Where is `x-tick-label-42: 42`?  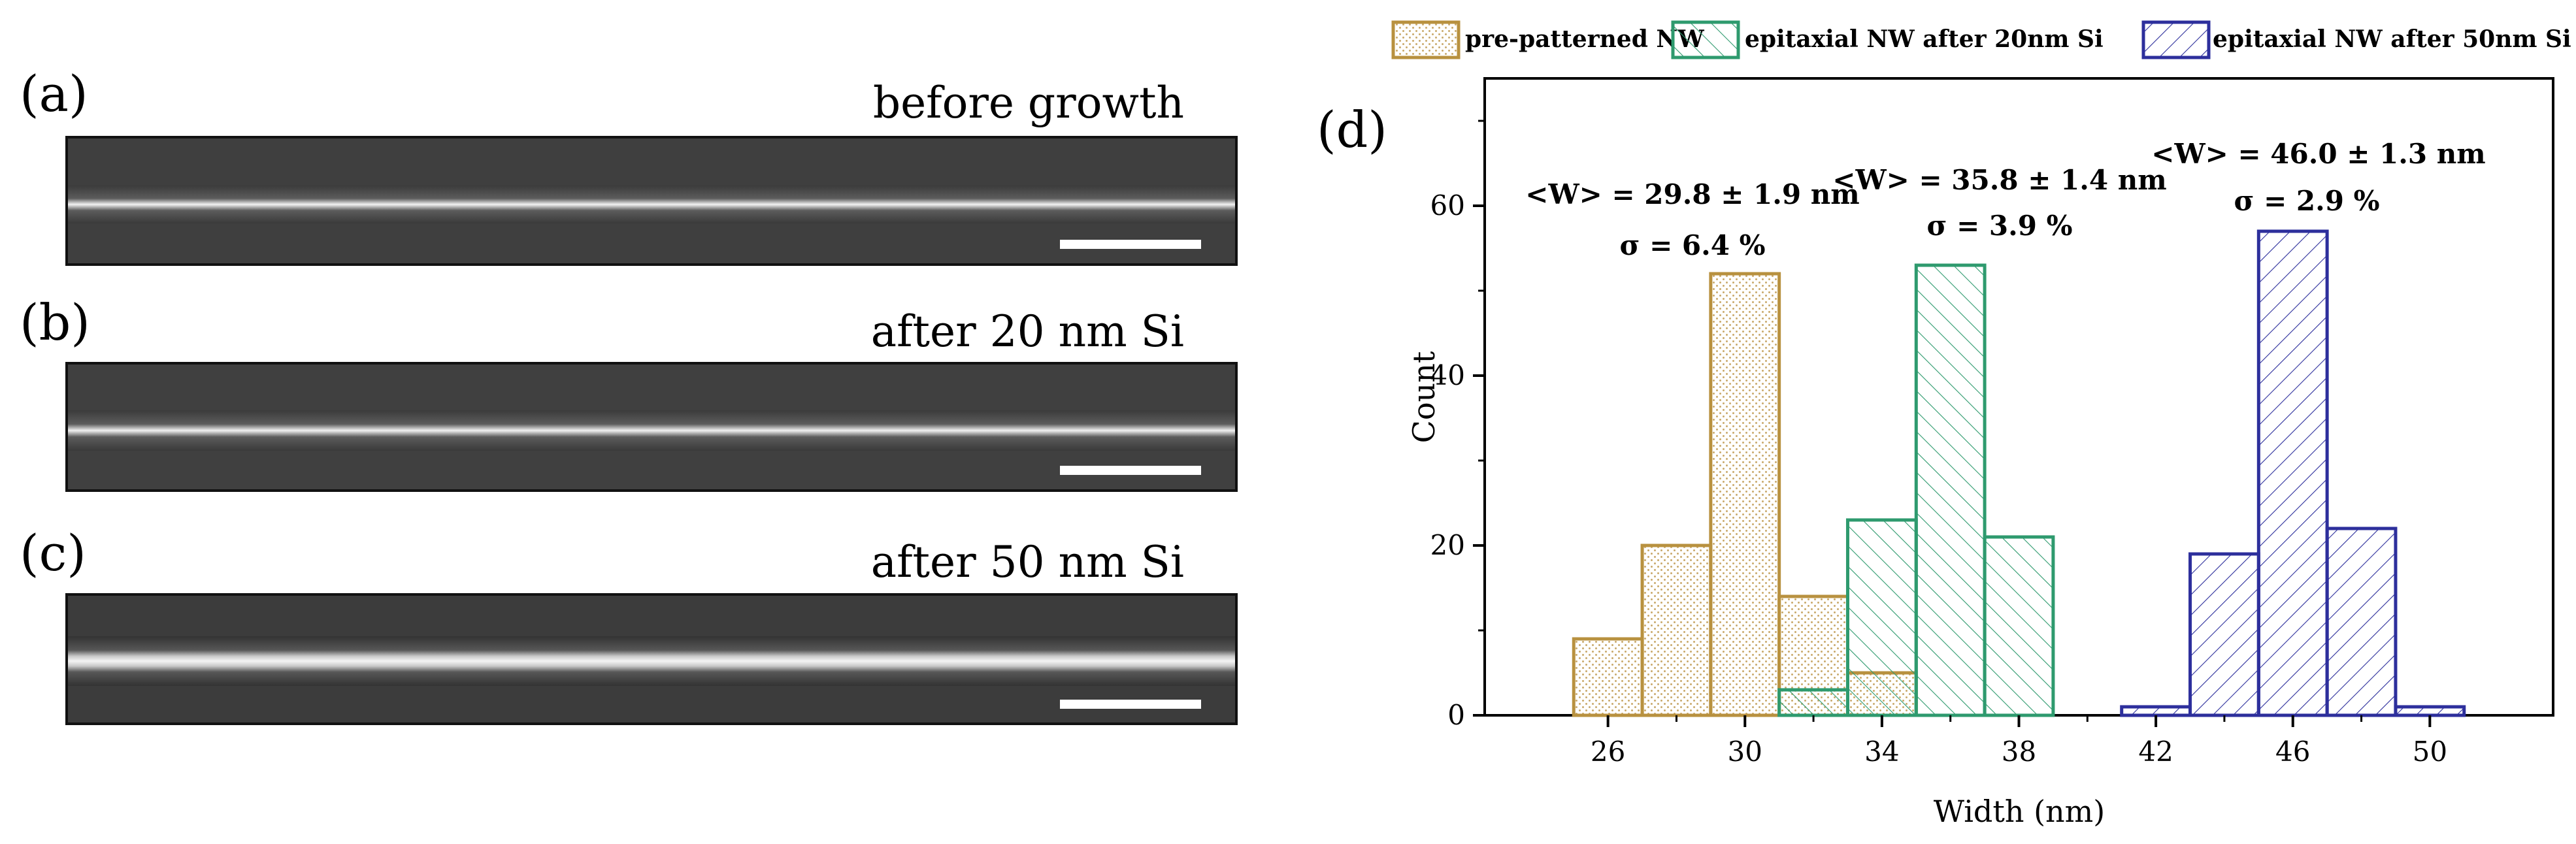
x-tick-label-42: 42 is located at coordinates (2155, 752).